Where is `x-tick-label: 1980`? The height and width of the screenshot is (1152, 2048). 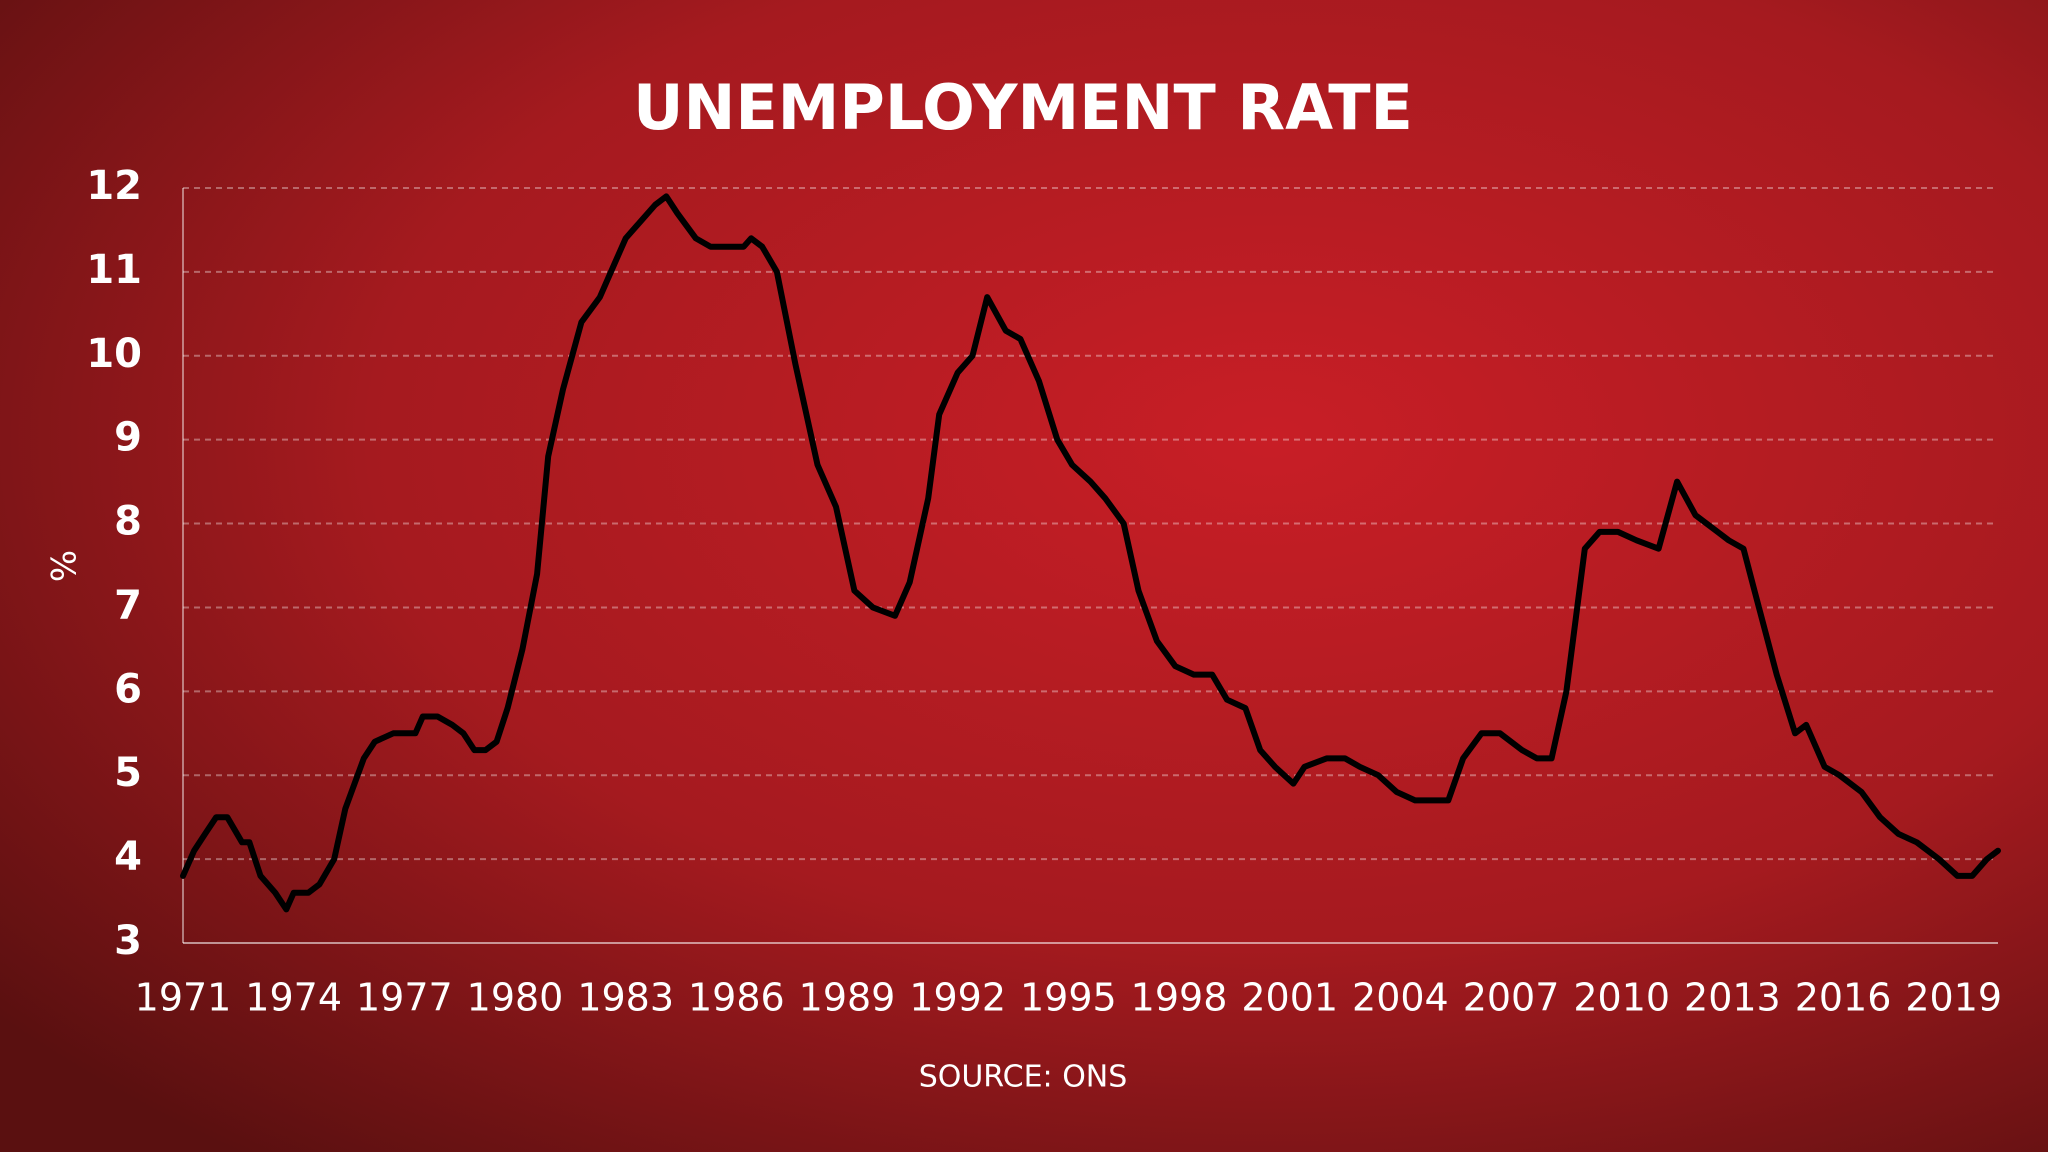 x-tick-label: 1980 is located at coordinates (515, 998).